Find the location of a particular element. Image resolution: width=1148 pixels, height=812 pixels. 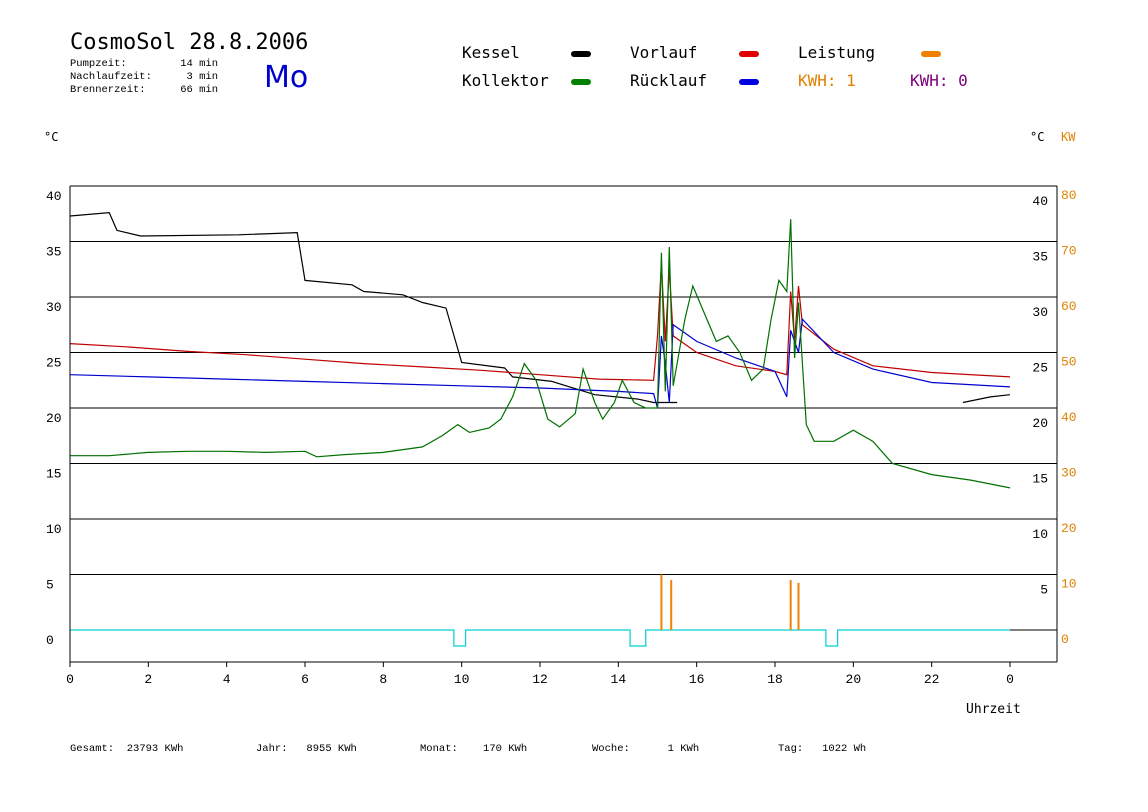

right-c-tick-label: 25 is located at coordinates (1040, 368).